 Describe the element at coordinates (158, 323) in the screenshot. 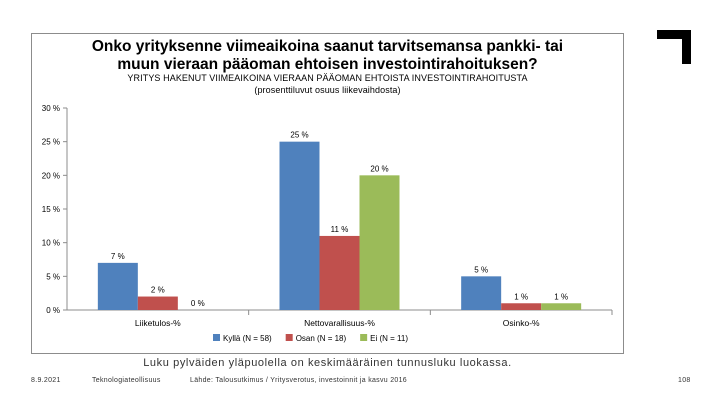

I see `x-tick-label: Liiketulos-%` at that location.